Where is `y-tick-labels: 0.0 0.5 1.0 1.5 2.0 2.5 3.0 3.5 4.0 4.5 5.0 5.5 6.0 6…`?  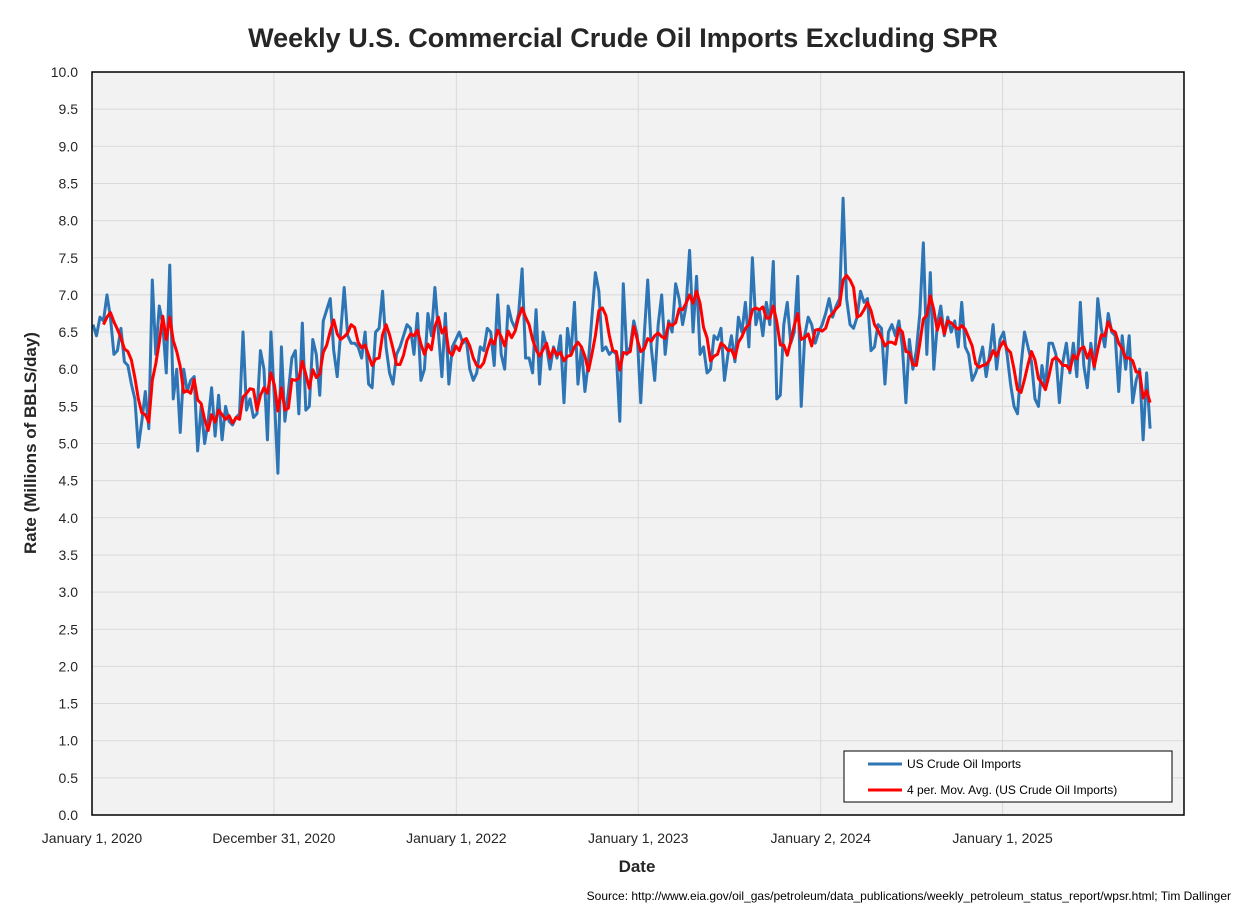
y-tick-labels: 0.0 0.5 1.0 1.5 2.0 2.5 3.0 3.5 4.0 4.5 5.0 5.5 6.0 6… is located at coordinates (64, 443).